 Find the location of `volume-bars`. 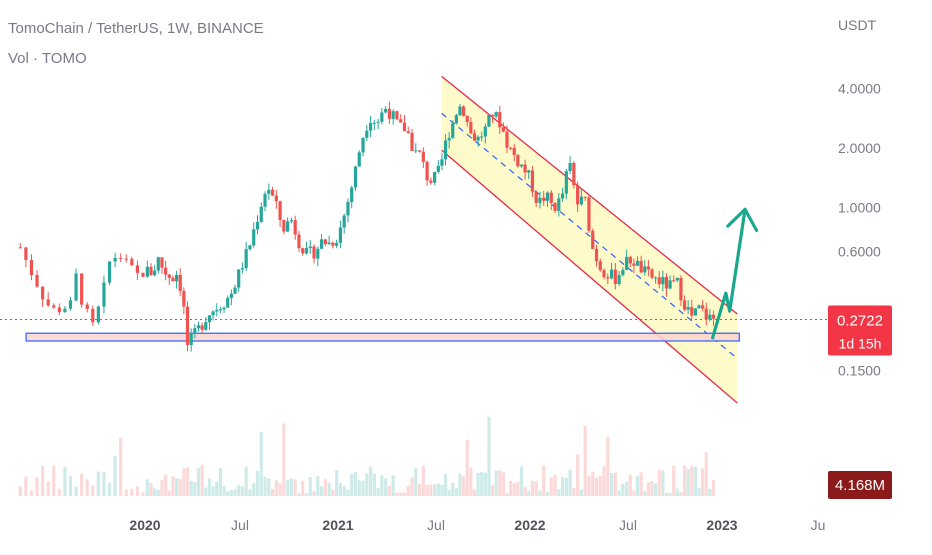

volume-bars is located at coordinates (367, 456).